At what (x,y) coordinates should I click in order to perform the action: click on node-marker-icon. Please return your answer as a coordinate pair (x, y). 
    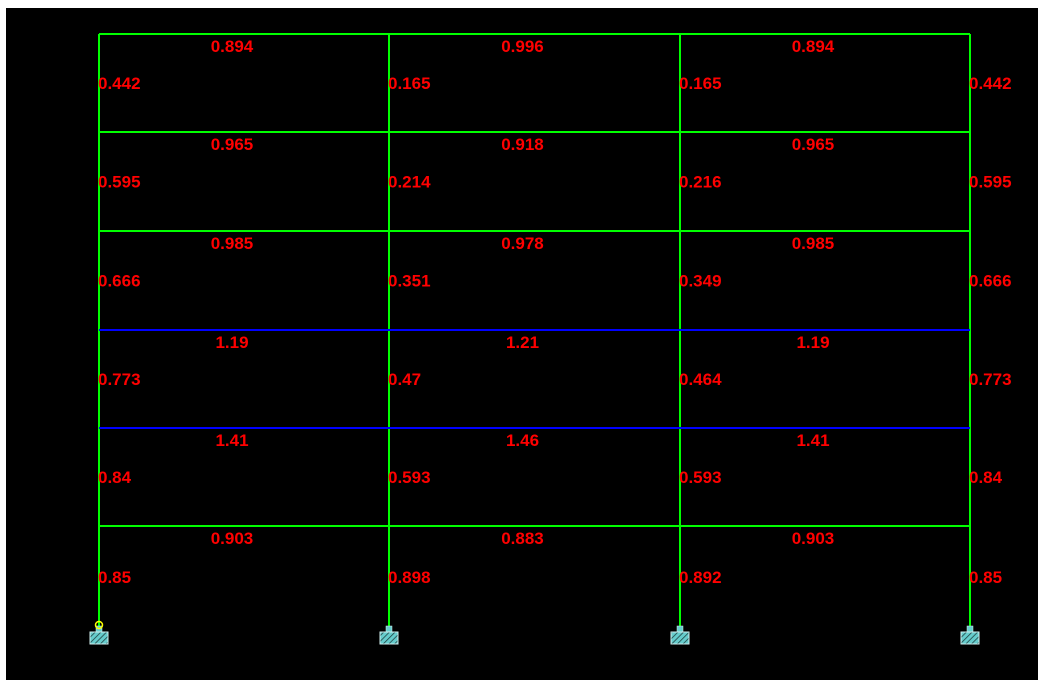
    Looking at the image, I should click on (99, 625).